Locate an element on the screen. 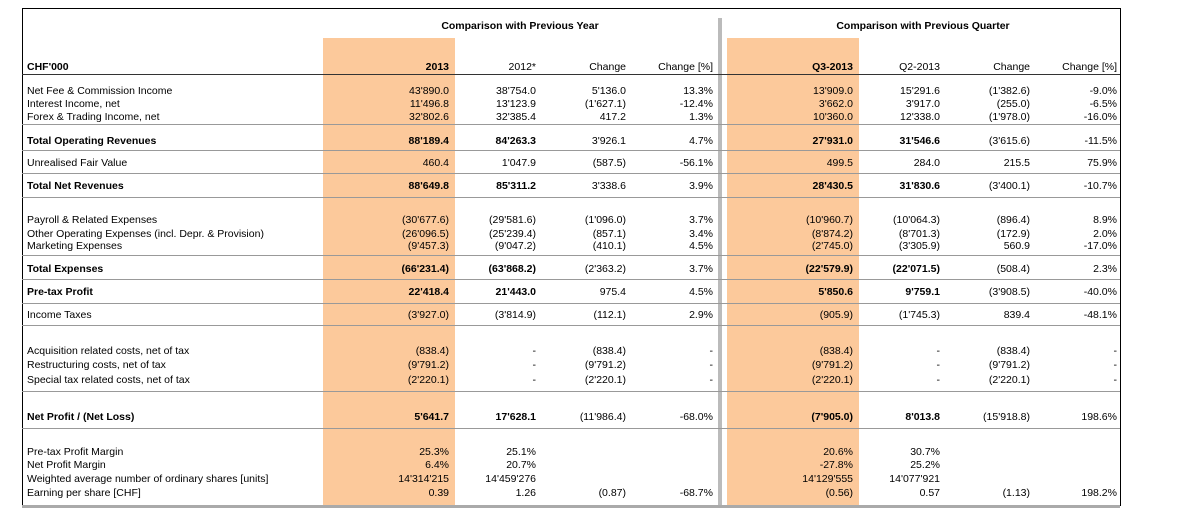 The width and height of the screenshot is (1182, 508). cell: 6.4% is located at coordinates (437, 465).